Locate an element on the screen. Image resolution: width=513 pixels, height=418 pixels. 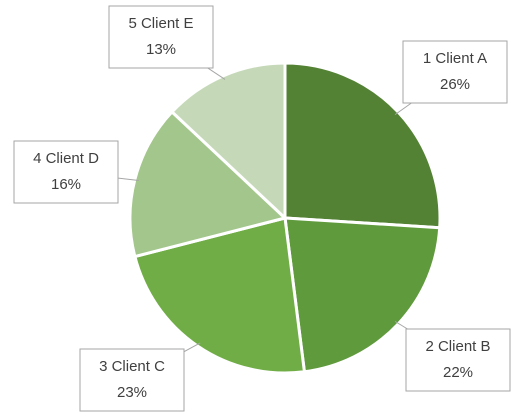
category-label: 4 Client D is located at coordinates (66, 158).